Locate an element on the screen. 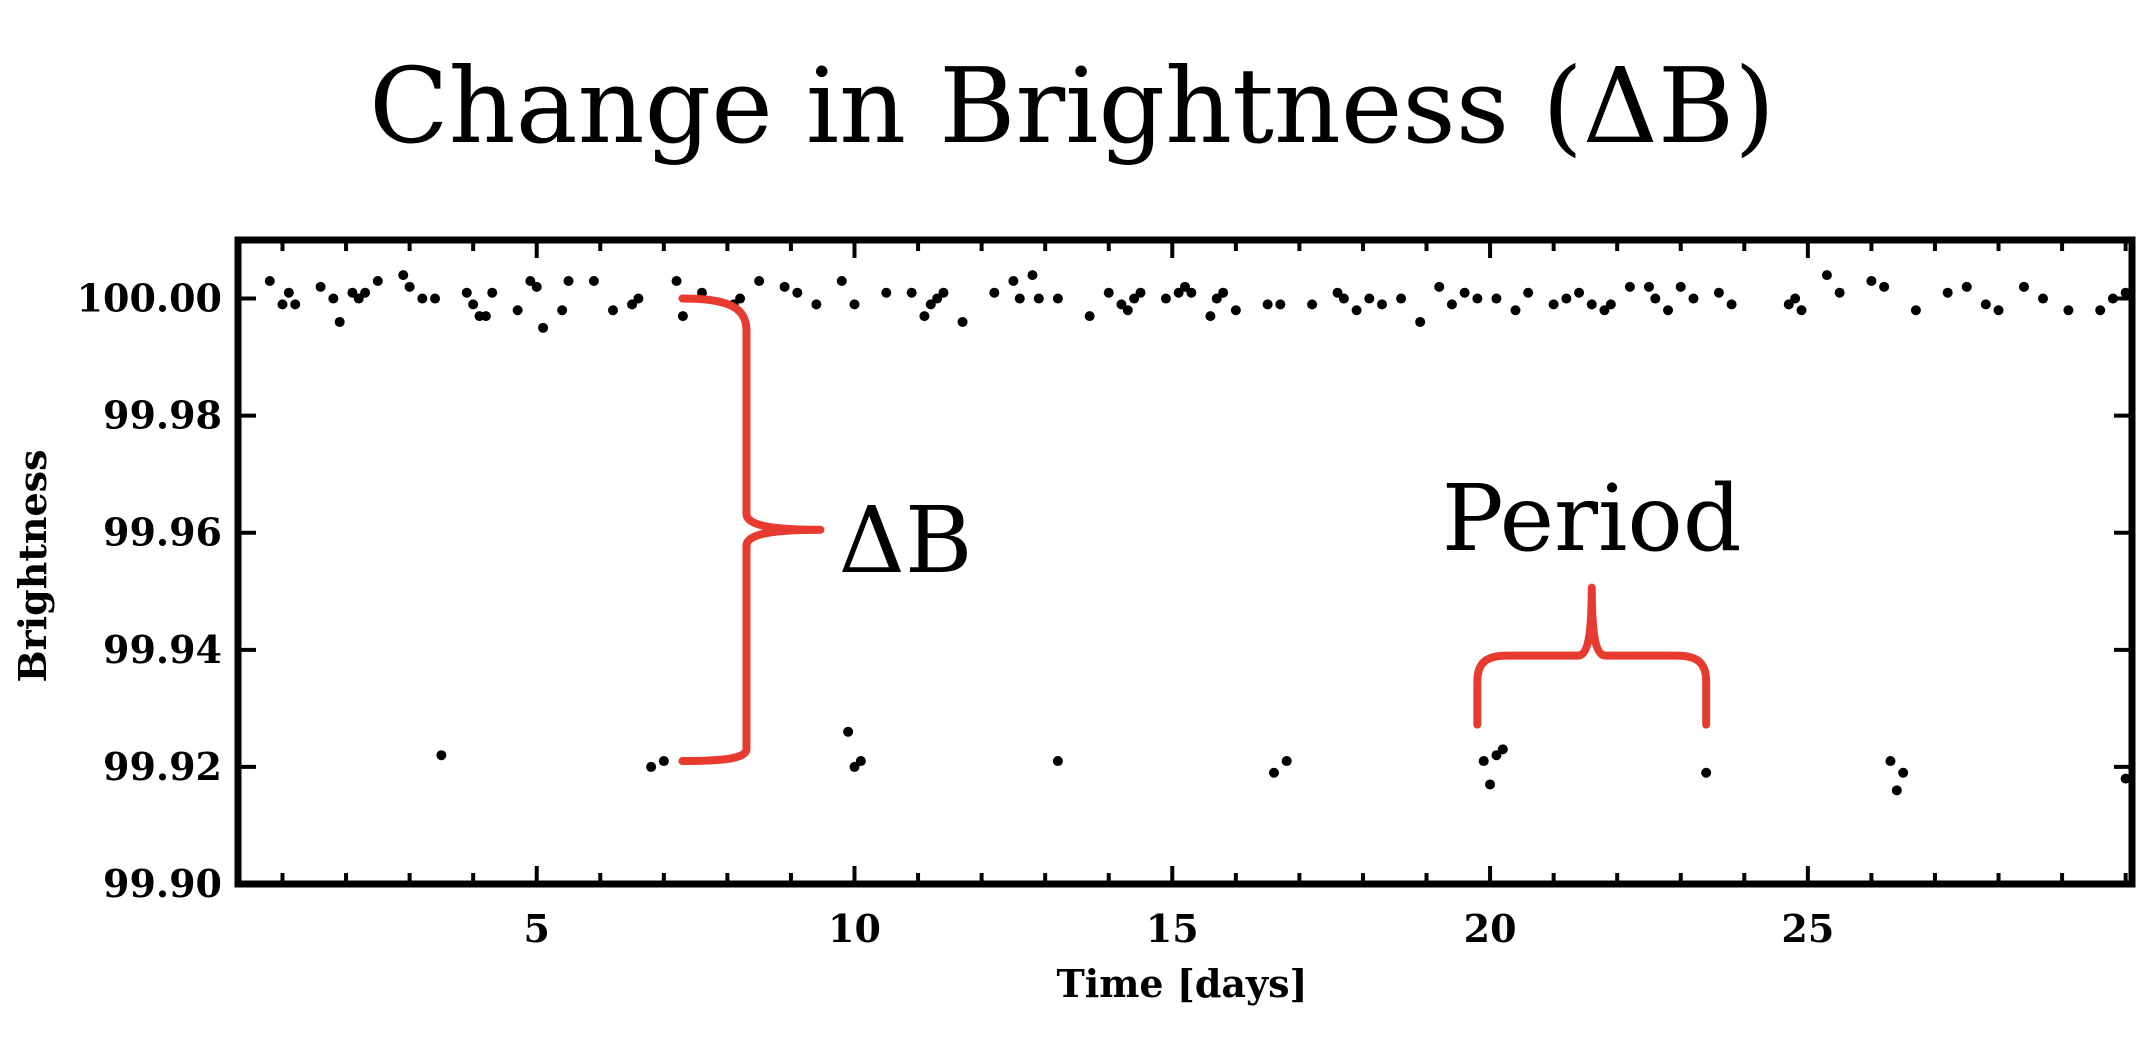 The image size is (2144, 1040). y-tick-label: 100.00 is located at coordinates (149, 298).